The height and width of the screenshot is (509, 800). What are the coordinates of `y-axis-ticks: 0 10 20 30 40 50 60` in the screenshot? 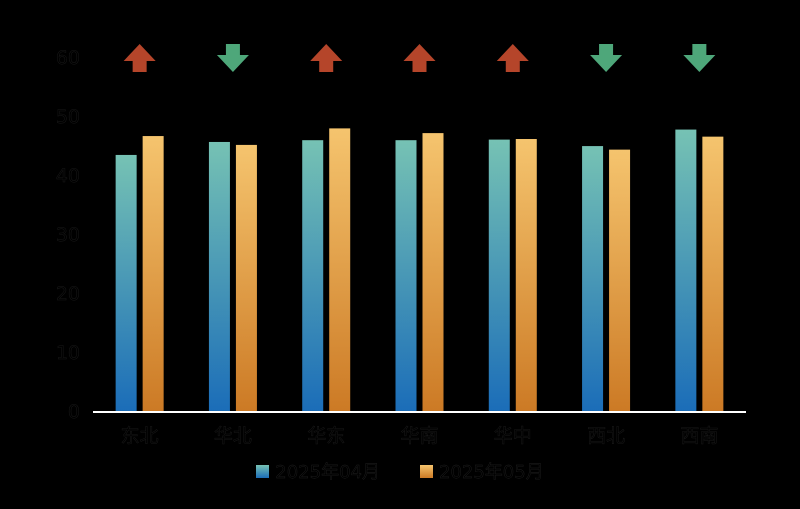 It's located at (68, 235).